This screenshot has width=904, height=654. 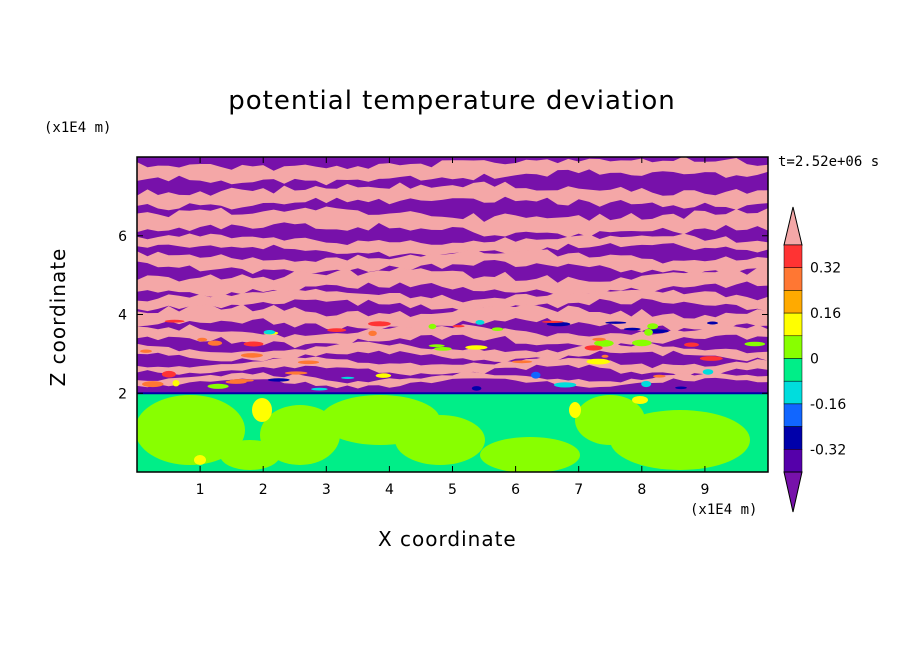 I want to click on x-tick-label: 8, so click(x=641, y=490).